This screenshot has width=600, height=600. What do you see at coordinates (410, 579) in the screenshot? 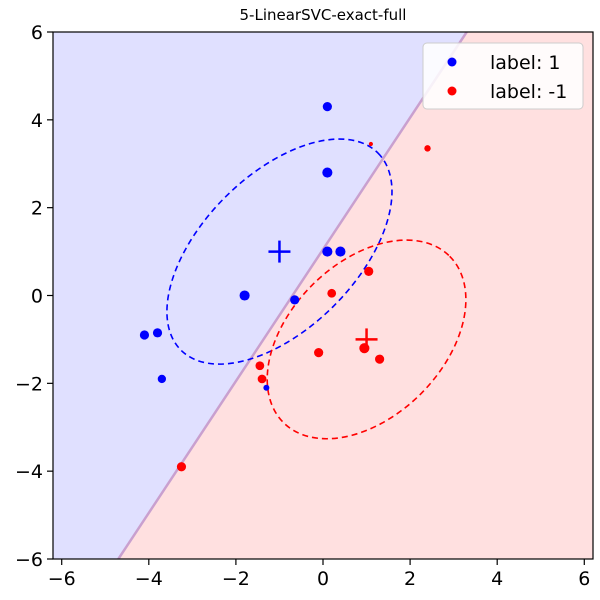
I see `x-tick-label: 2` at bounding box center [410, 579].